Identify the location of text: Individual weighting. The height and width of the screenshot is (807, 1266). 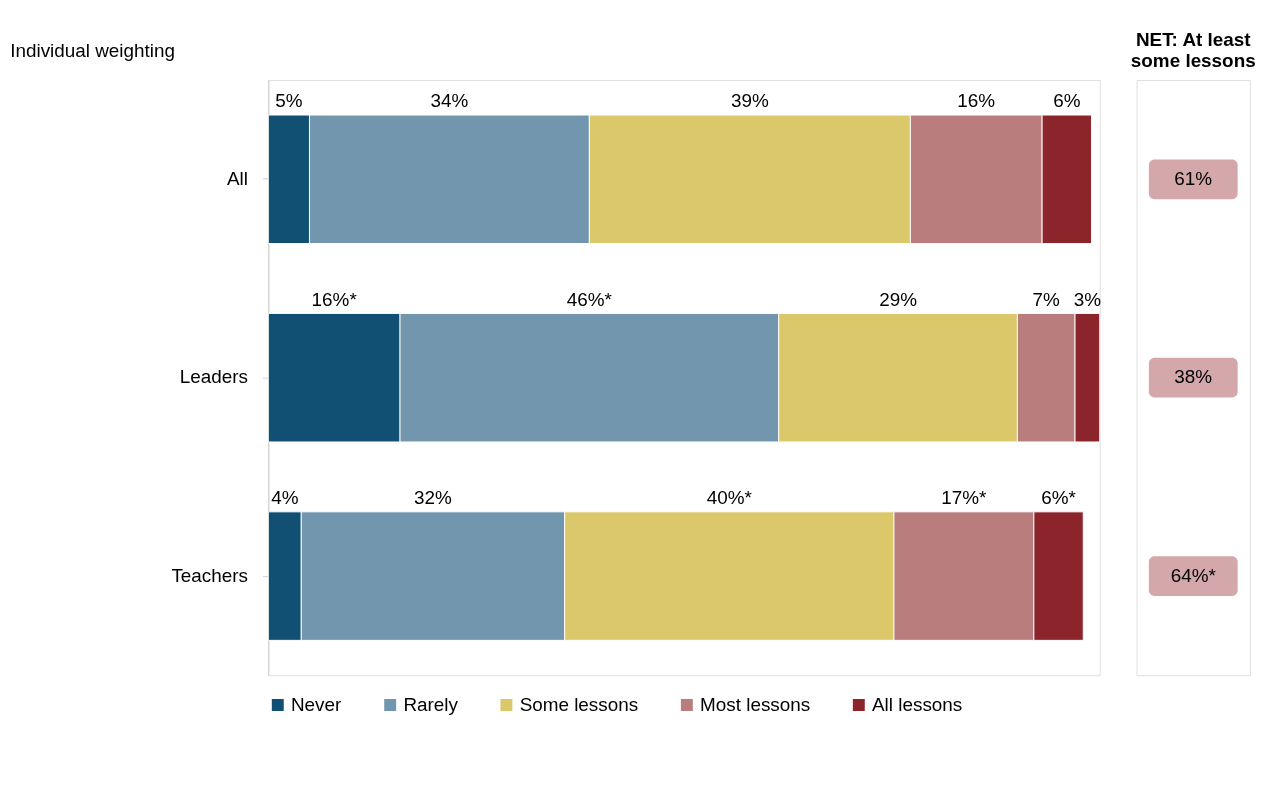
(92, 51).